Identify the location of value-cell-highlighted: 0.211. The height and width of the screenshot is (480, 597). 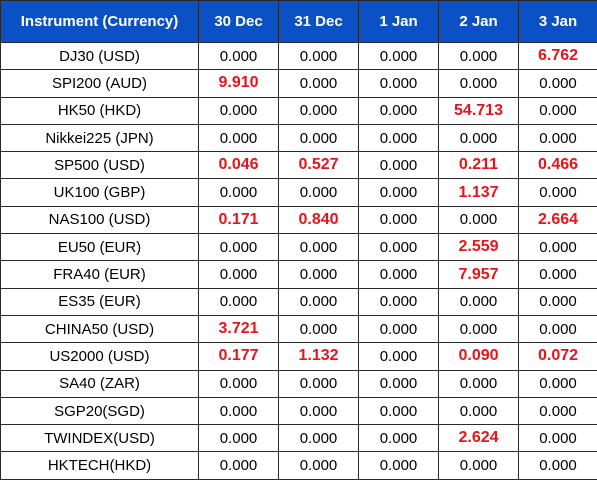
(479, 165).